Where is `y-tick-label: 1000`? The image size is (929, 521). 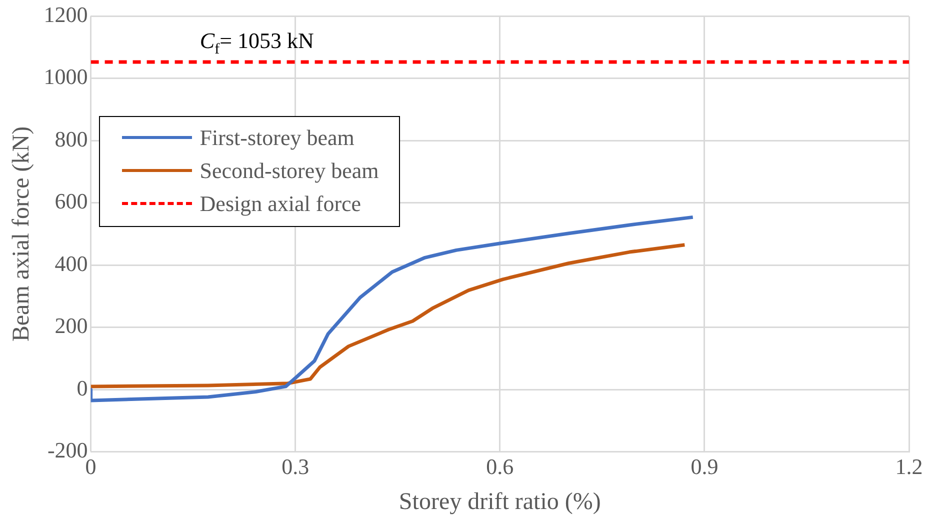
y-tick-label: 1000 is located at coordinates (66, 77).